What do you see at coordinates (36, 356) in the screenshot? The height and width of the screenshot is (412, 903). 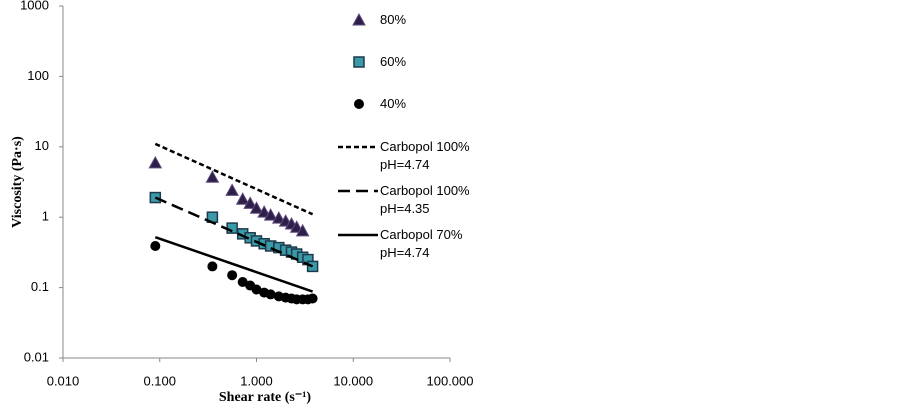 I see `y-tick-label: 0.01` at bounding box center [36, 356].